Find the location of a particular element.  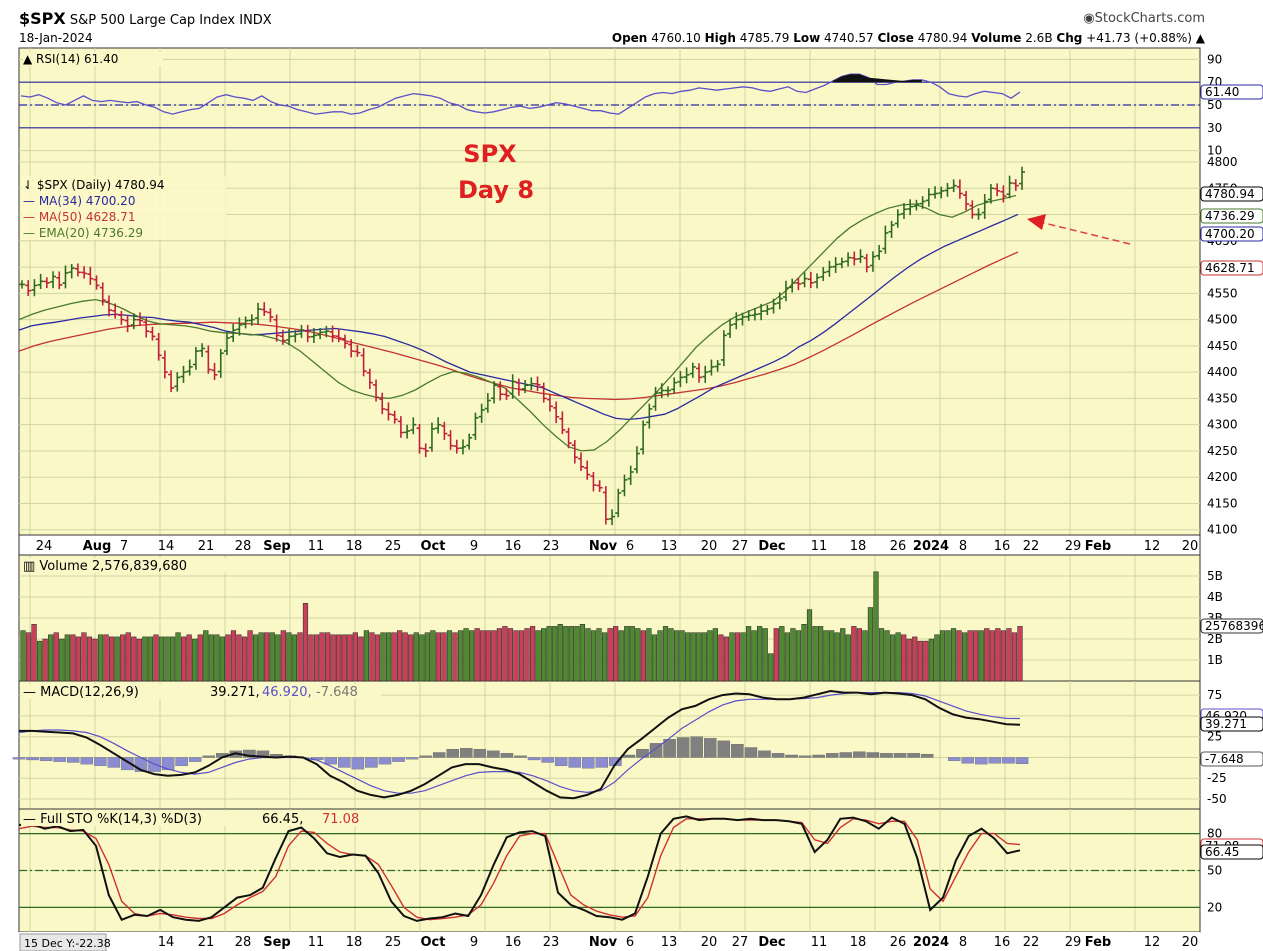

price-ytick-8: 4400 is located at coordinates (1222, 372).